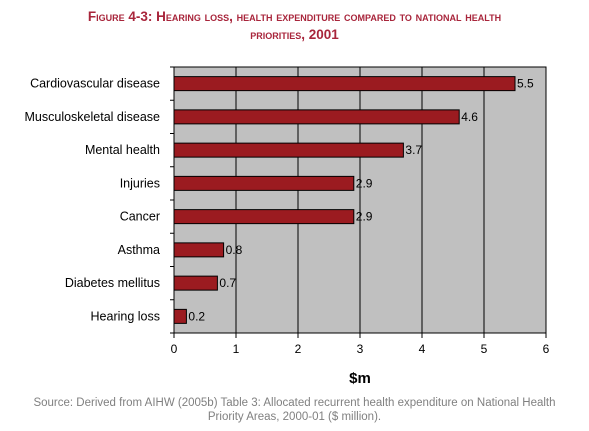 The width and height of the screenshot is (589, 431). Describe the element at coordinates (112, 283) in the screenshot. I see `category-label: Diabetes mellitus` at that location.